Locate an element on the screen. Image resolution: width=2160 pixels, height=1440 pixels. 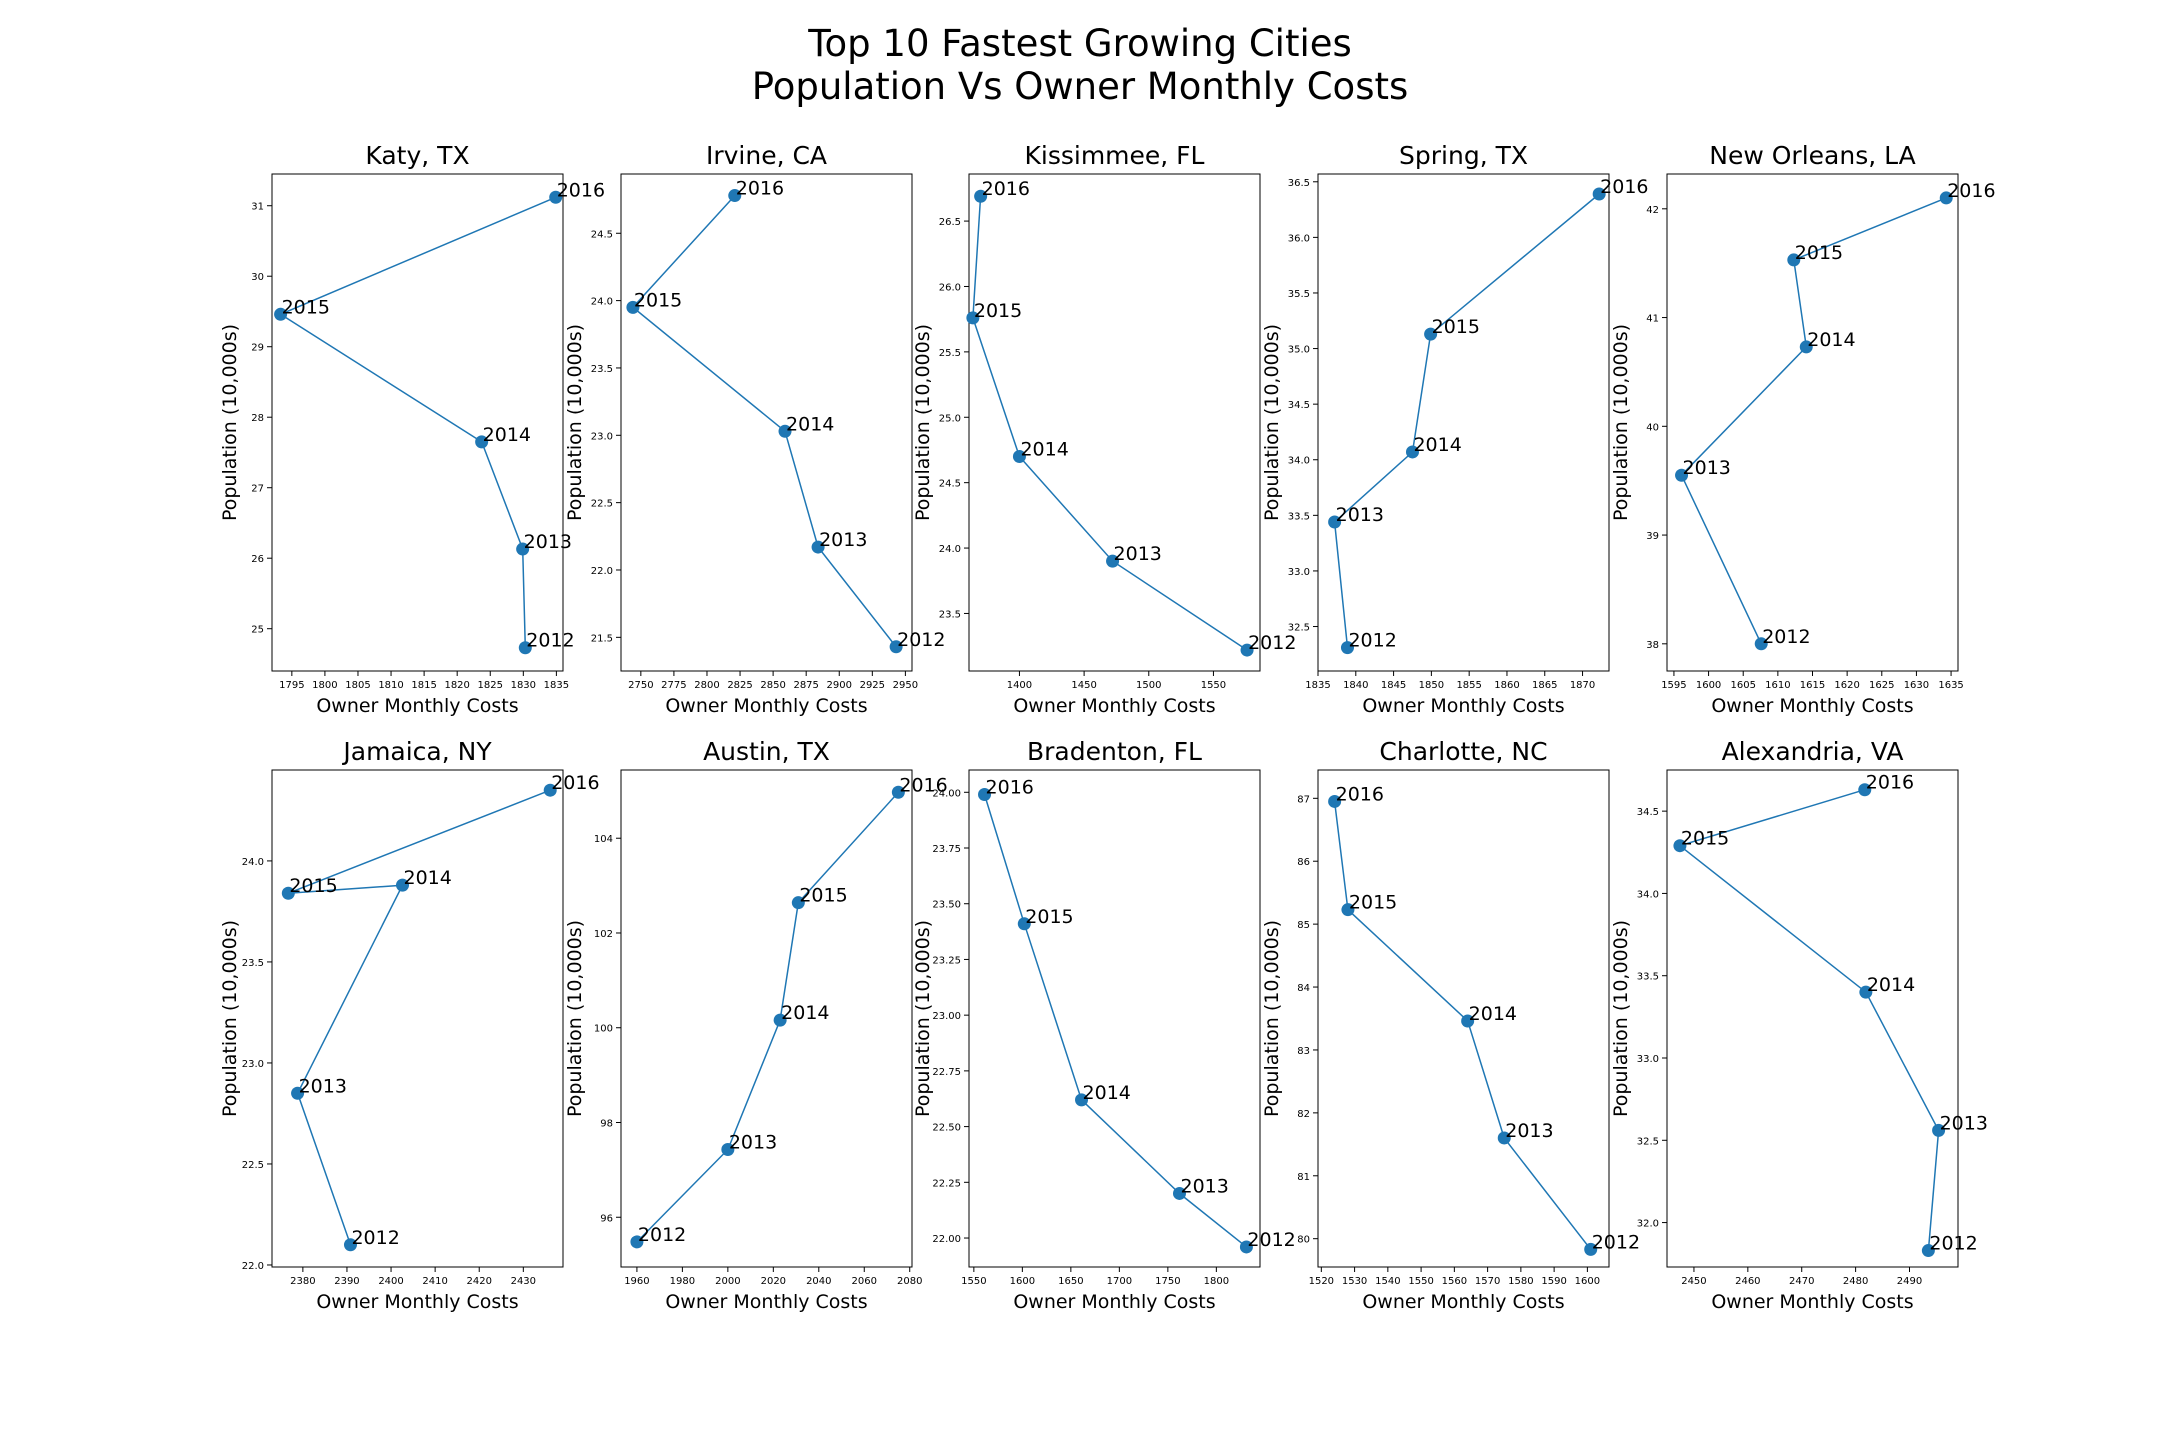
x-tick-label: 1835 is located at coordinates (556, 685).